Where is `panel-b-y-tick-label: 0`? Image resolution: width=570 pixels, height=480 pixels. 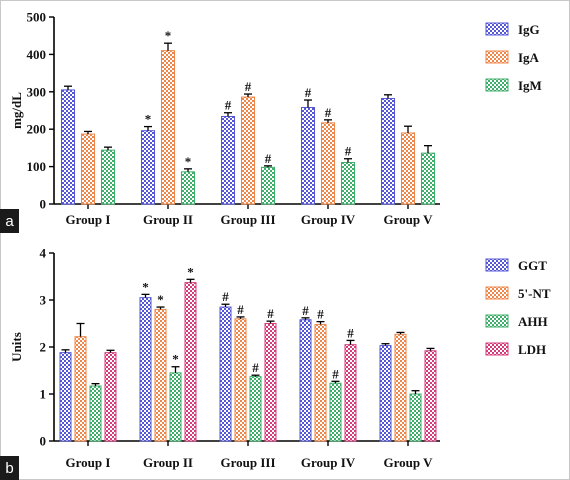
panel-b-y-tick-label: 0 is located at coordinates (43, 441).